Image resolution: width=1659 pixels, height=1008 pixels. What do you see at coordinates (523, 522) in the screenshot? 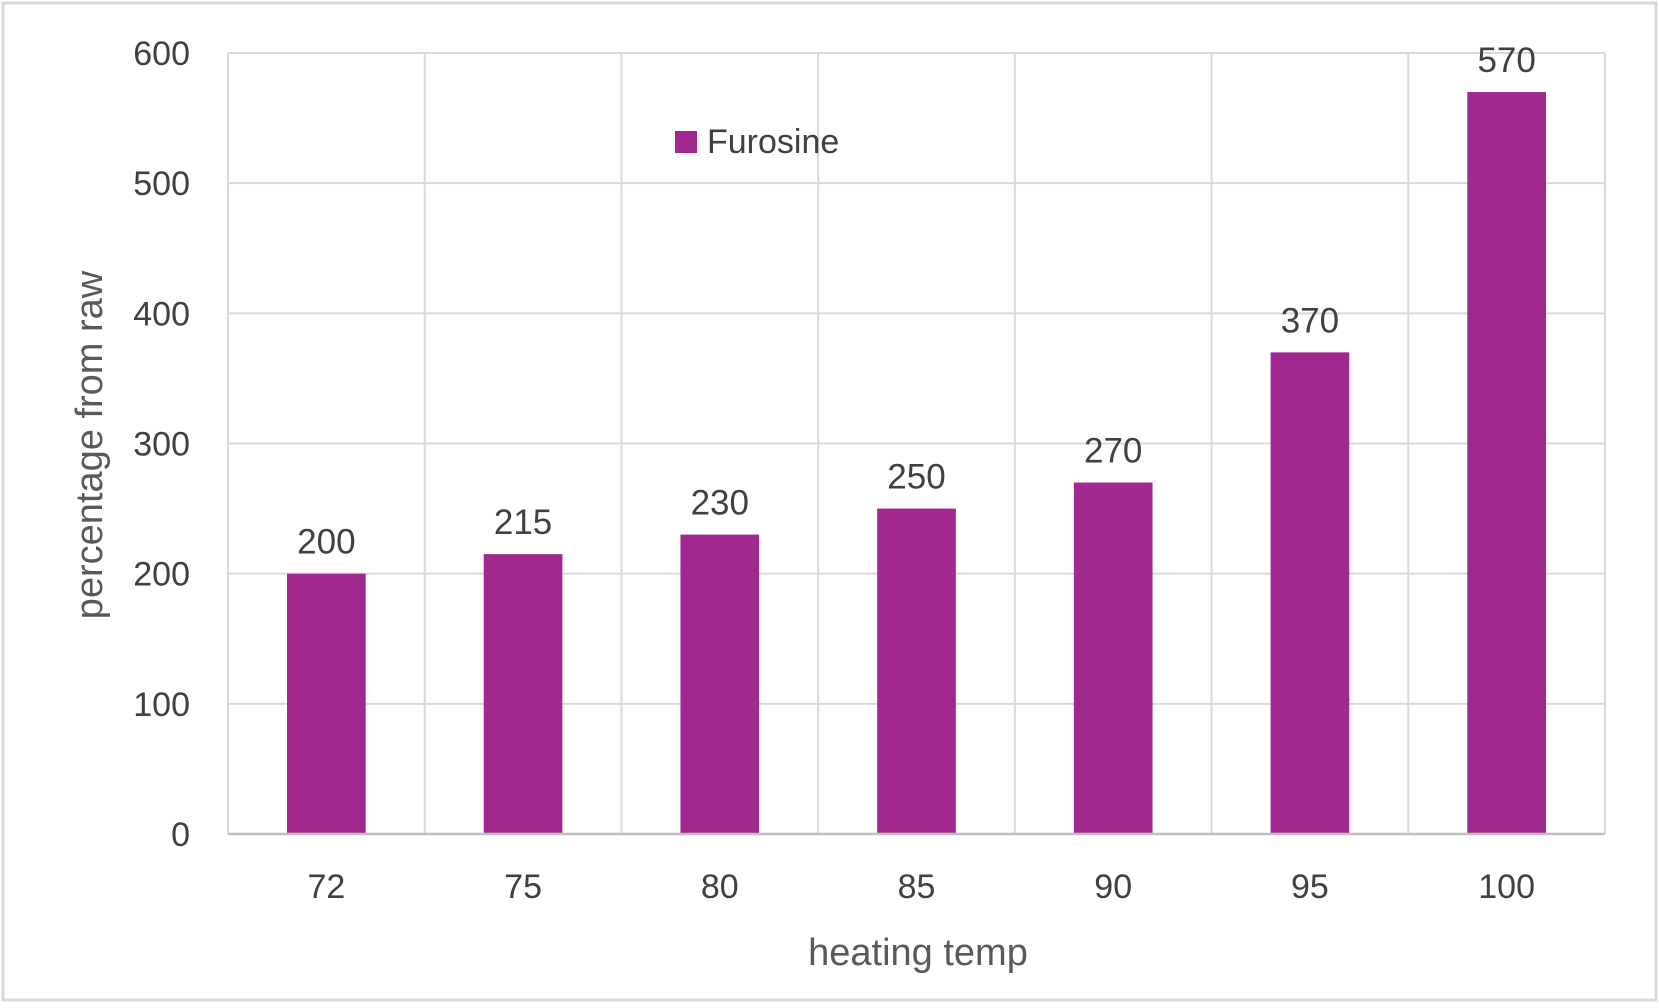
I see `data-label: 215` at bounding box center [523, 522].